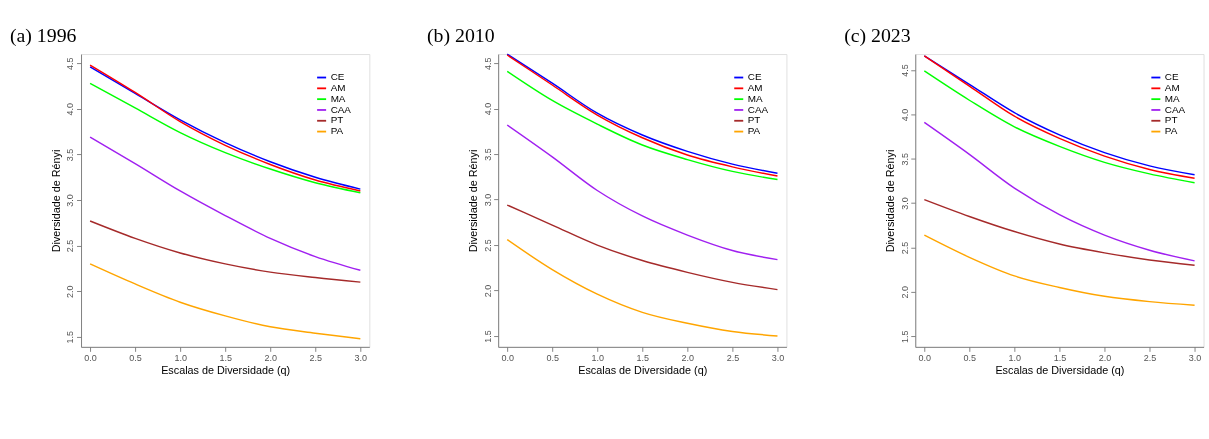 This screenshot has width=1209, height=439. What do you see at coordinates (461, 35) in the screenshot?
I see `chart-title: (b) 2010` at bounding box center [461, 35].